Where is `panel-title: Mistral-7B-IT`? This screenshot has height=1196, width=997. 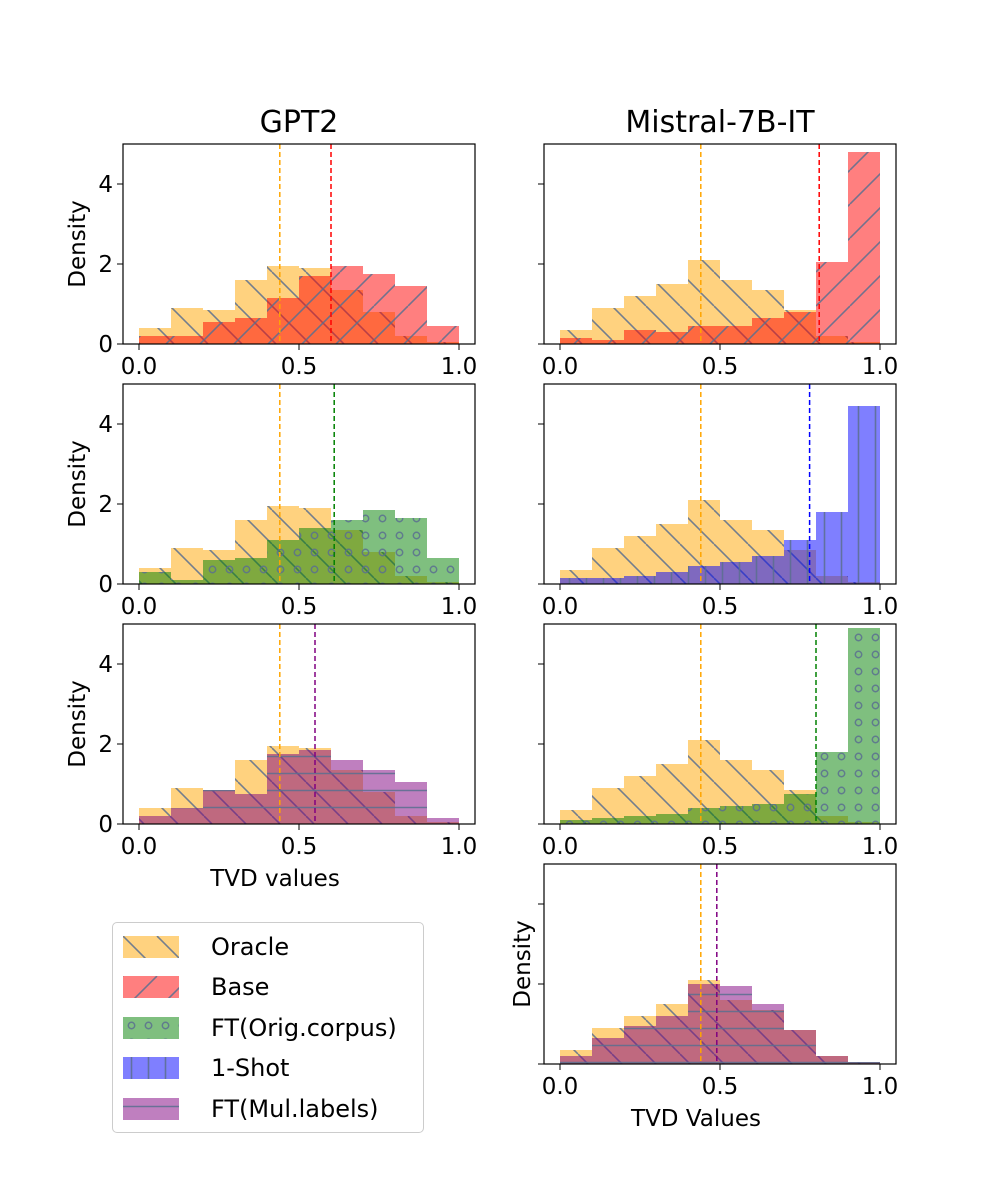
panel-title: Mistral-7B-IT is located at coordinates (720, 122).